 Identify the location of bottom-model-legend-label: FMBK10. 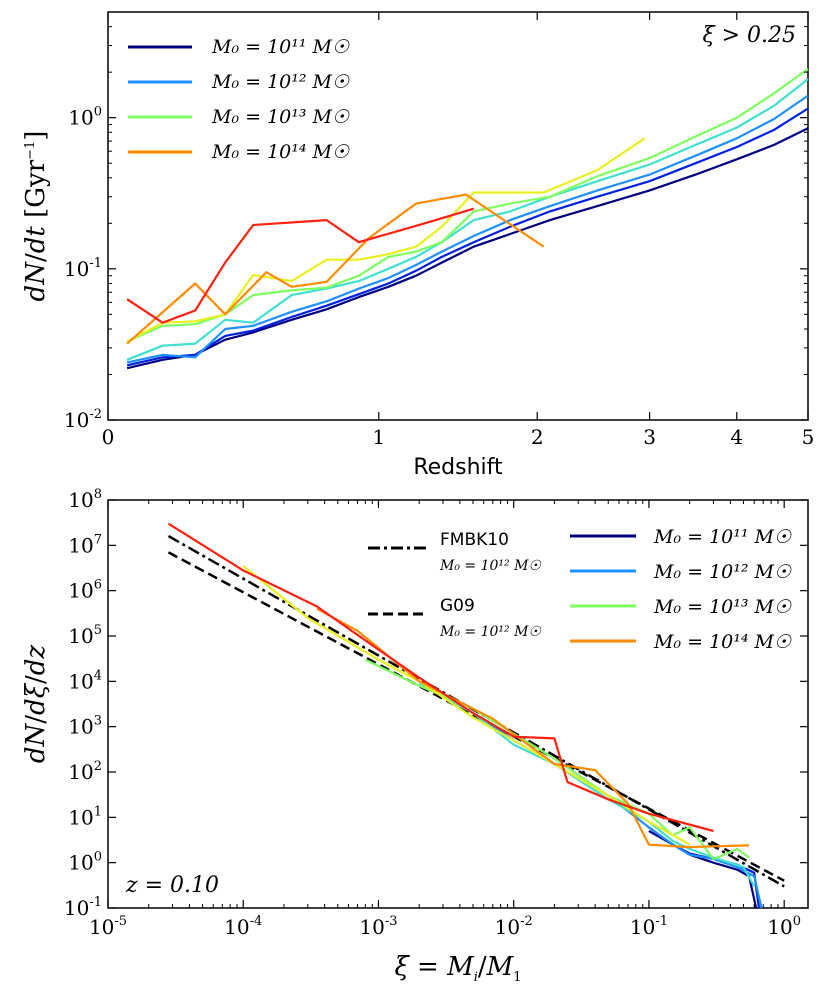
(474, 540).